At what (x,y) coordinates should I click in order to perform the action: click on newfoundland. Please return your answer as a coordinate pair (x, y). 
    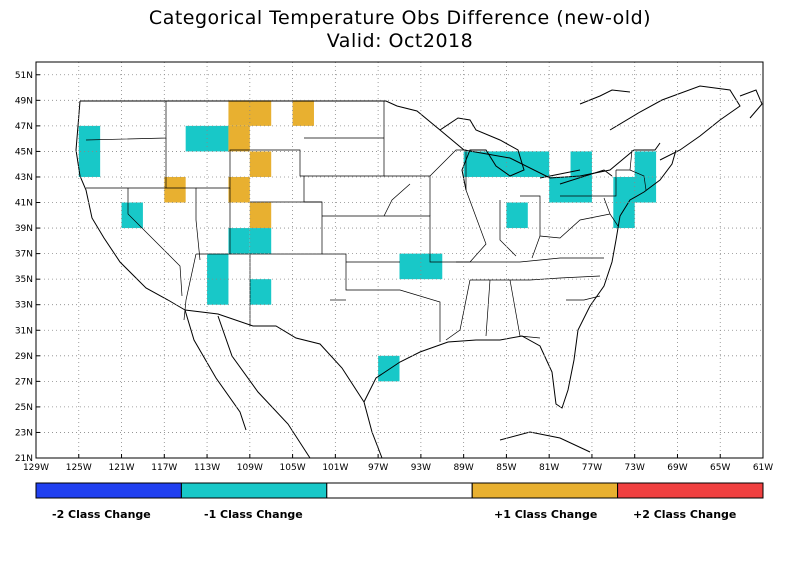
    Looking at the image, I should click on (751, 104).